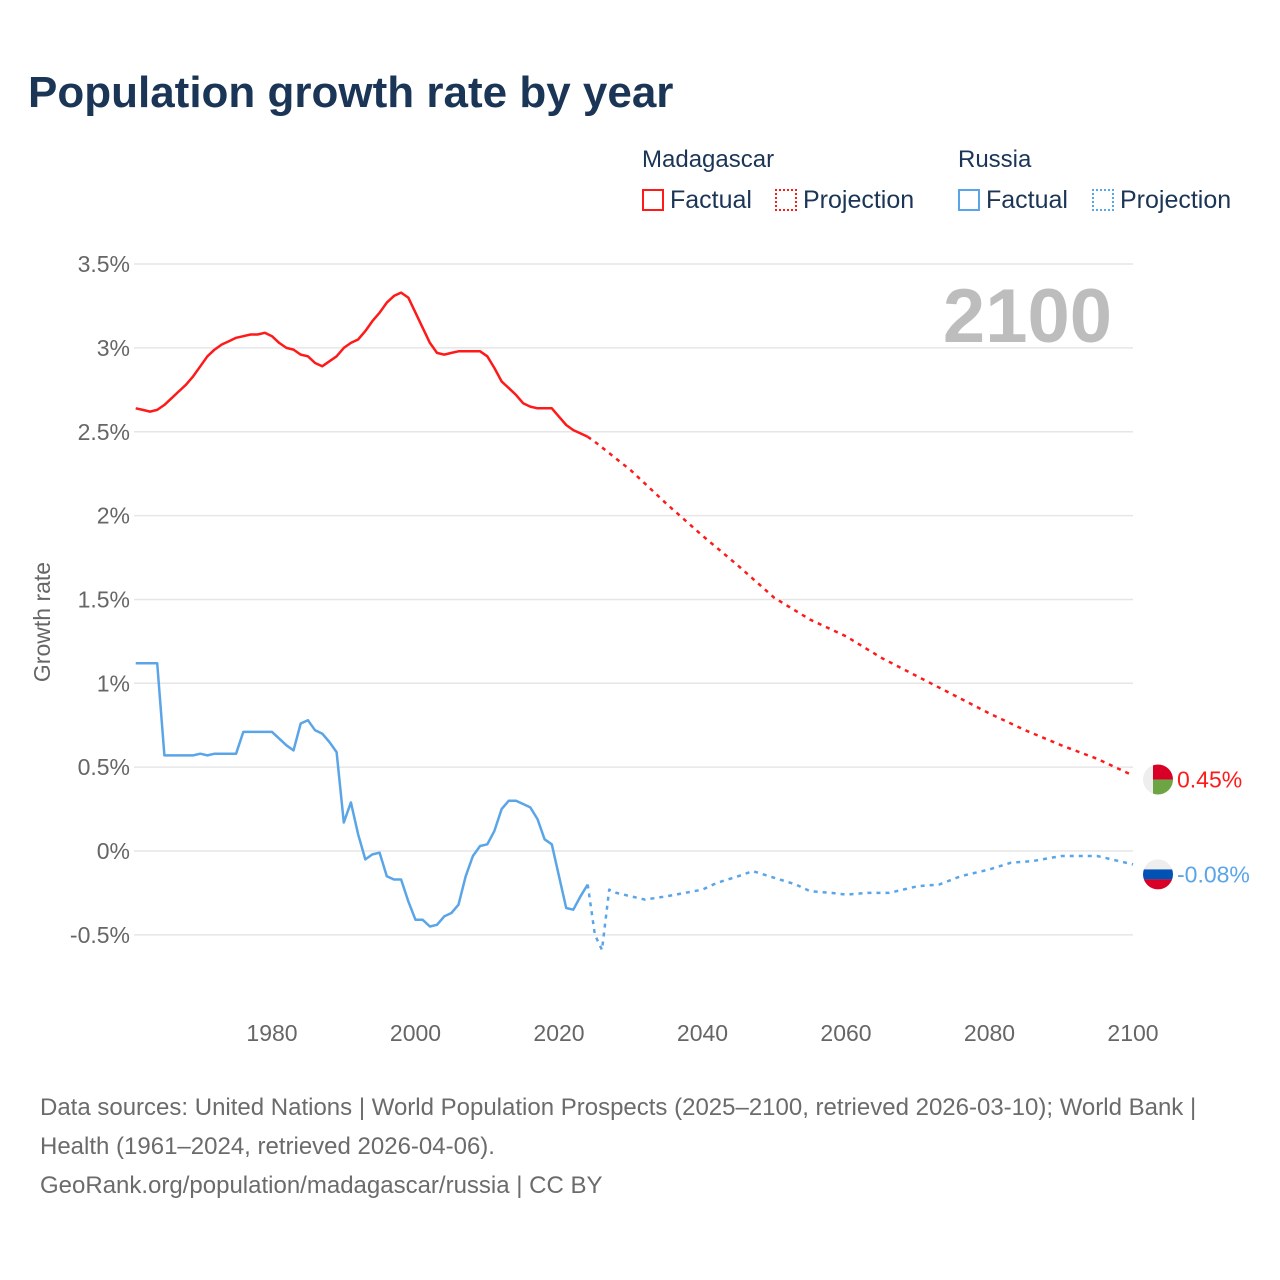 The height and width of the screenshot is (1280, 1280). Describe the element at coordinates (104, 599) in the screenshot. I see `y-tick-label: 1.5%` at that location.